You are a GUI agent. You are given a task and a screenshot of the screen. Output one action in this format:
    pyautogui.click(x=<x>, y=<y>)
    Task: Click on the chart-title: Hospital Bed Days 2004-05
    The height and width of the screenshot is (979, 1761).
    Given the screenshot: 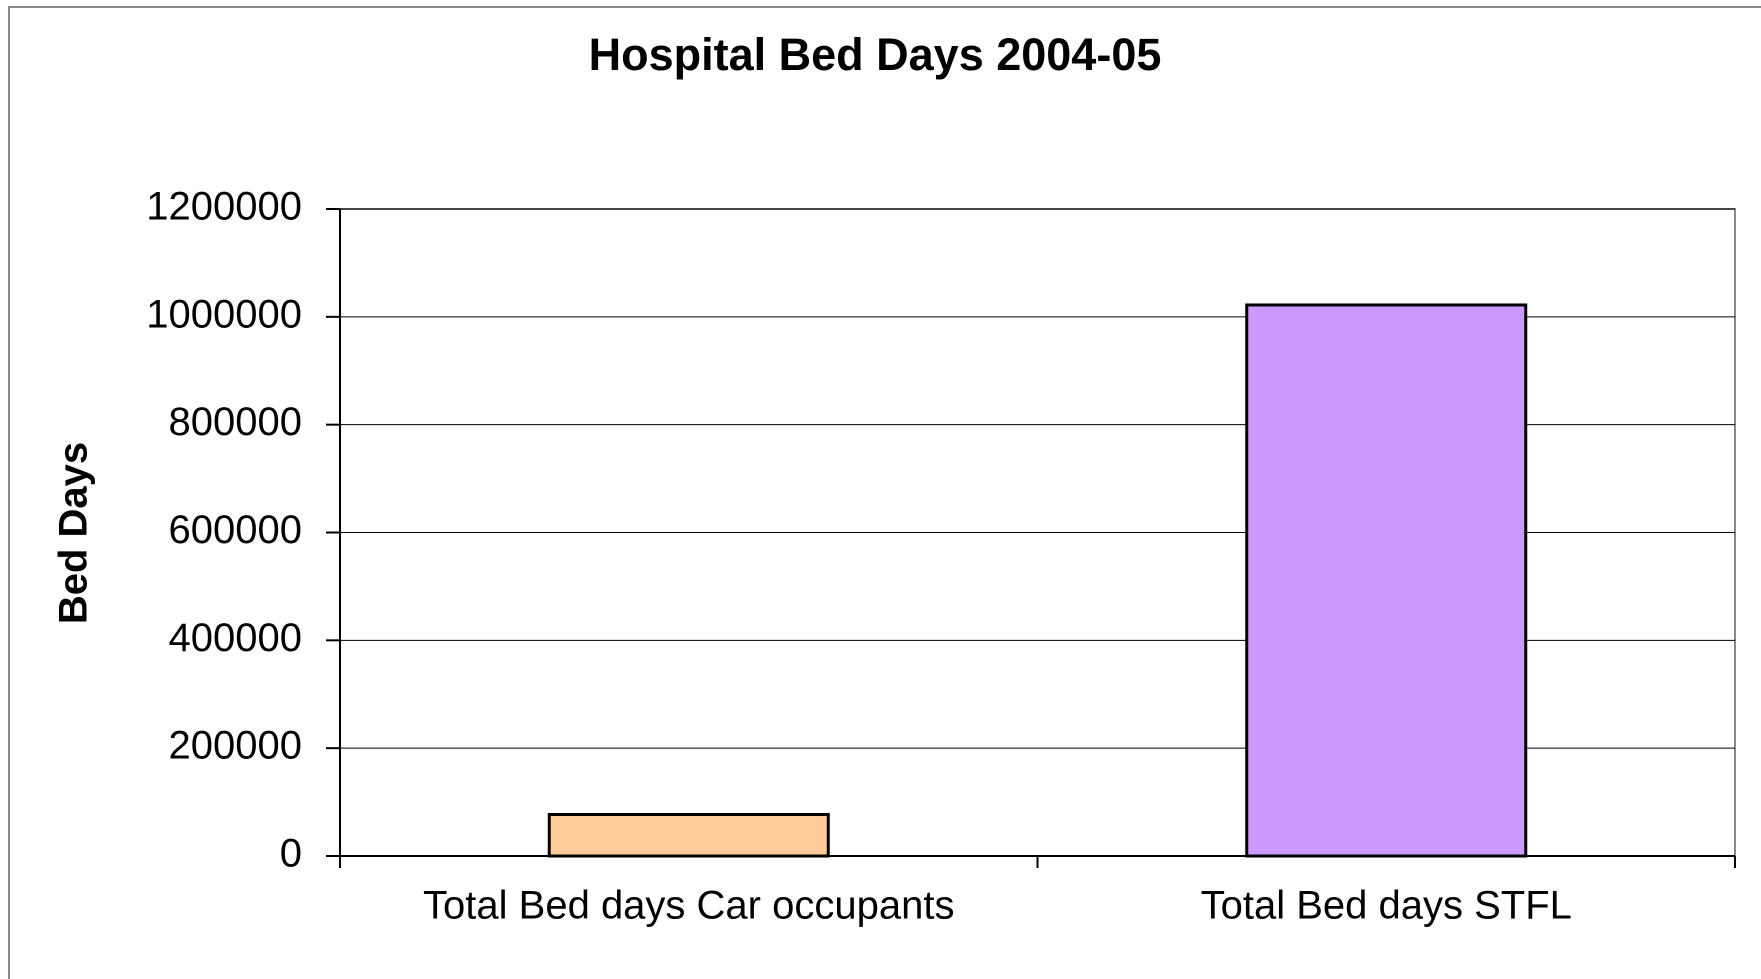 What is the action you would take?
    pyautogui.click(x=875, y=54)
    